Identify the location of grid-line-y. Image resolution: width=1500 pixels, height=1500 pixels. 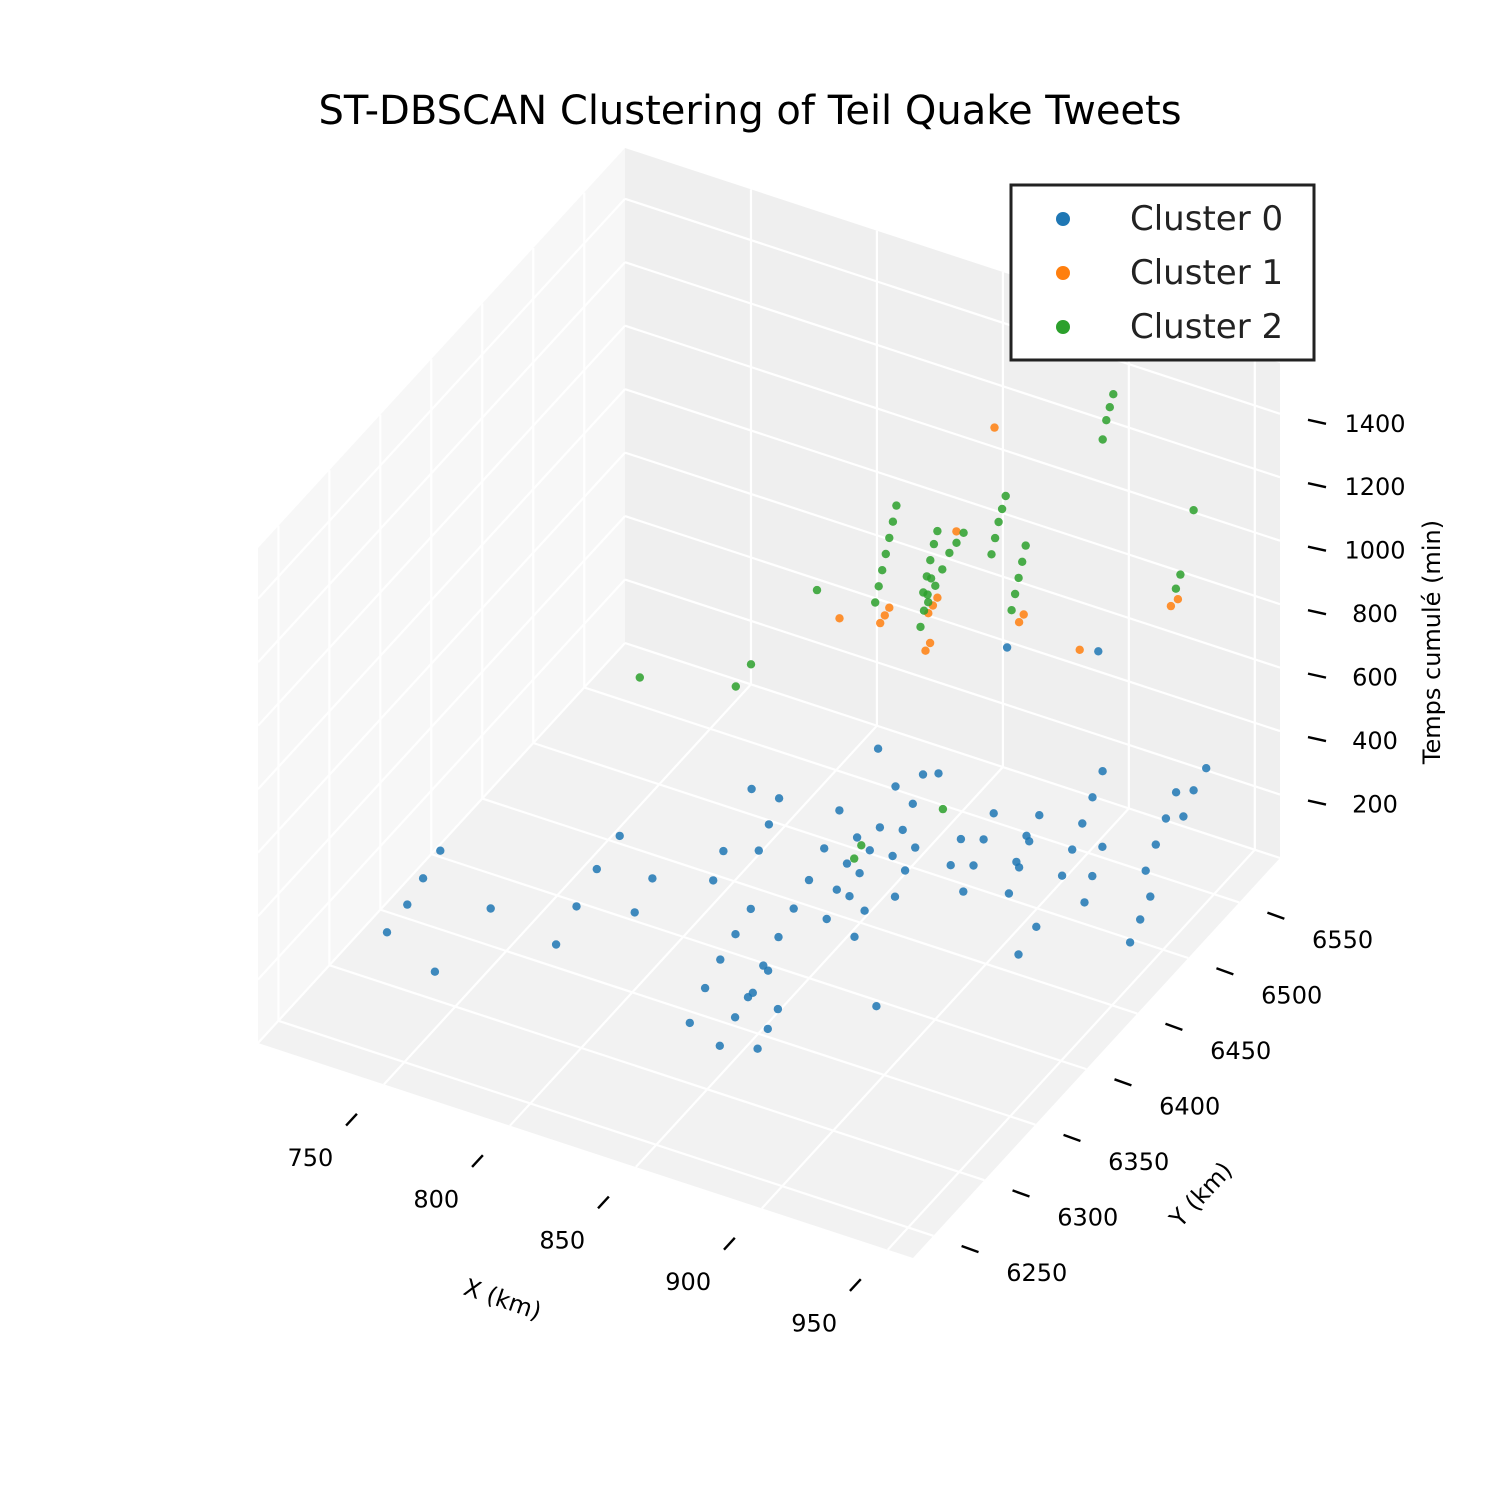
(860, 850).